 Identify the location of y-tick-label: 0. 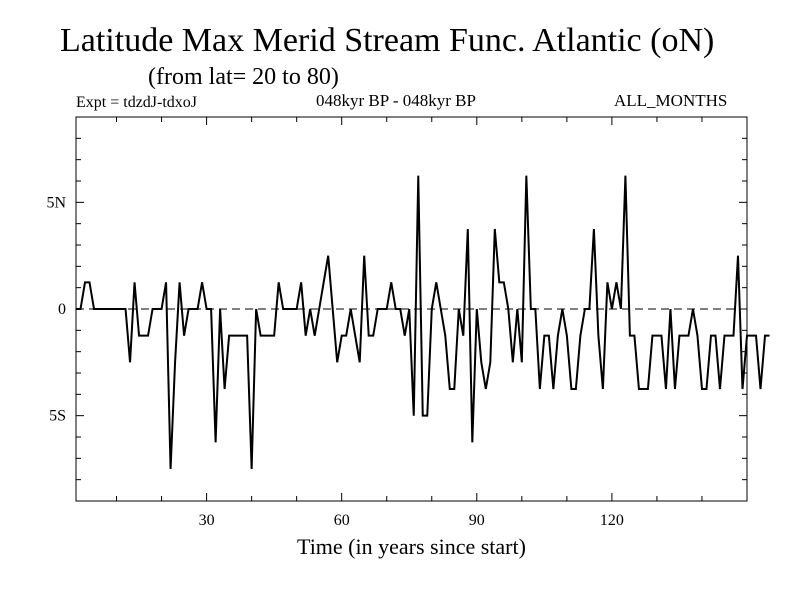
(62, 309).